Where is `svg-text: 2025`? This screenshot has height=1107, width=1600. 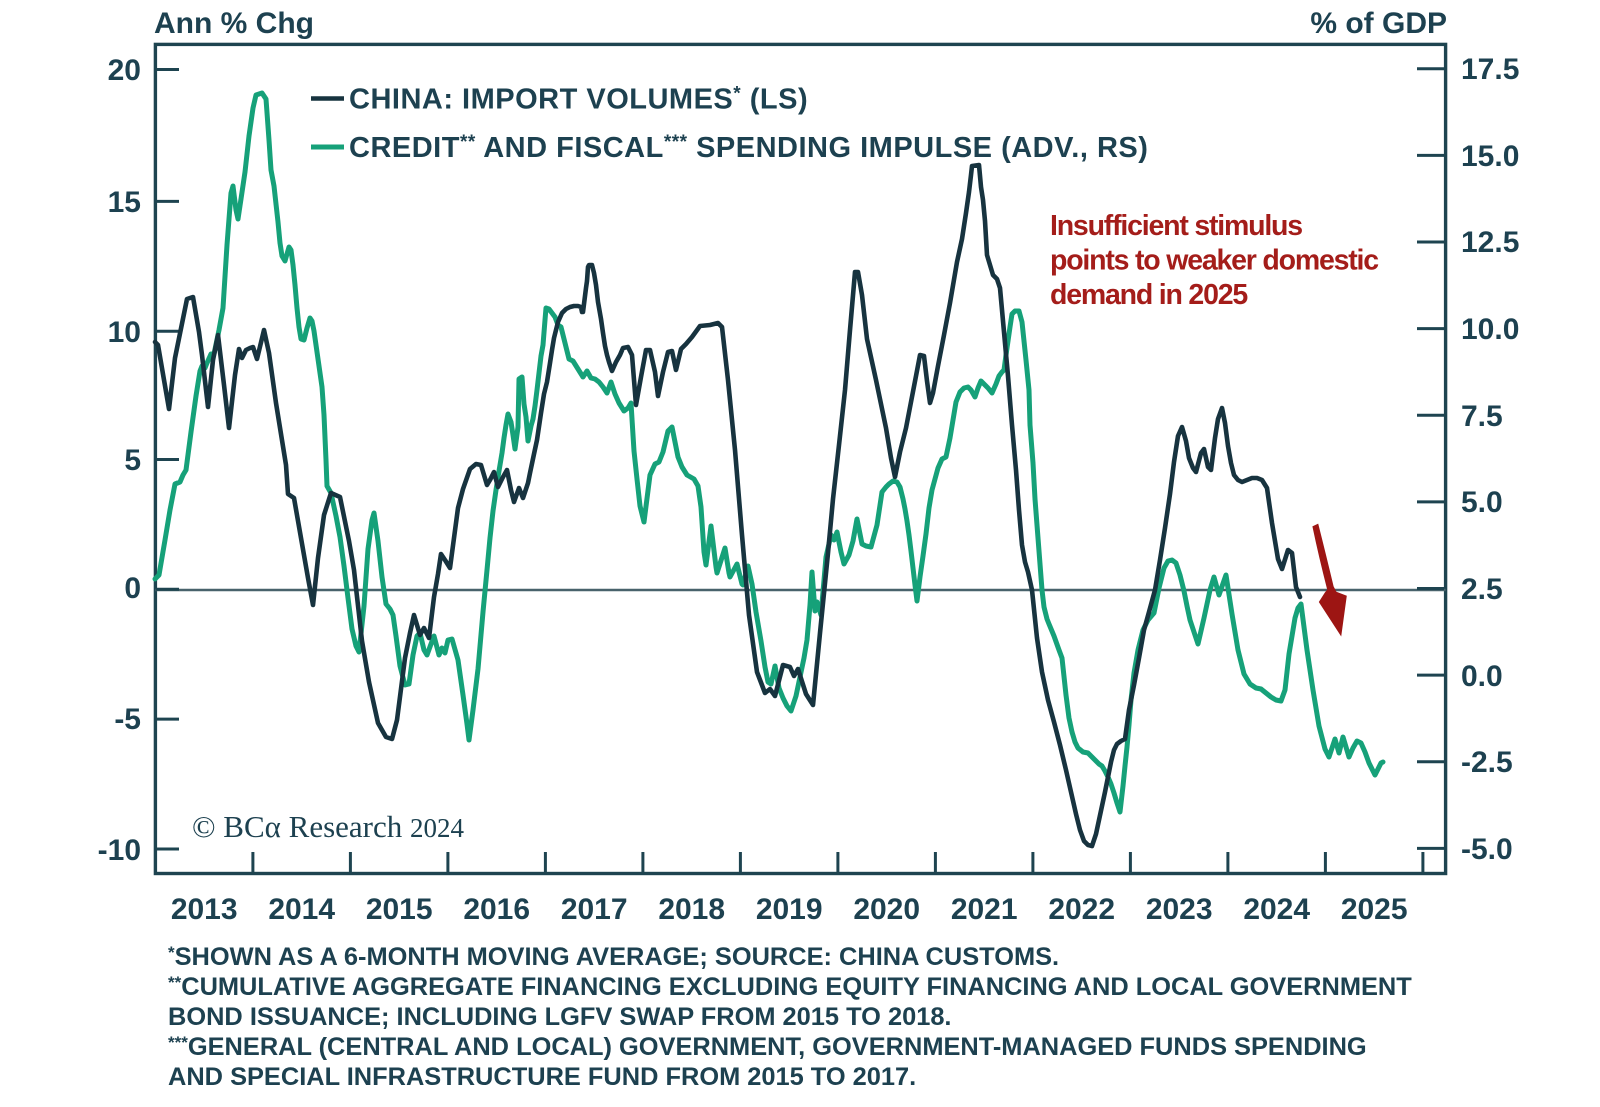 svg-text: 2025 is located at coordinates (1374, 909).